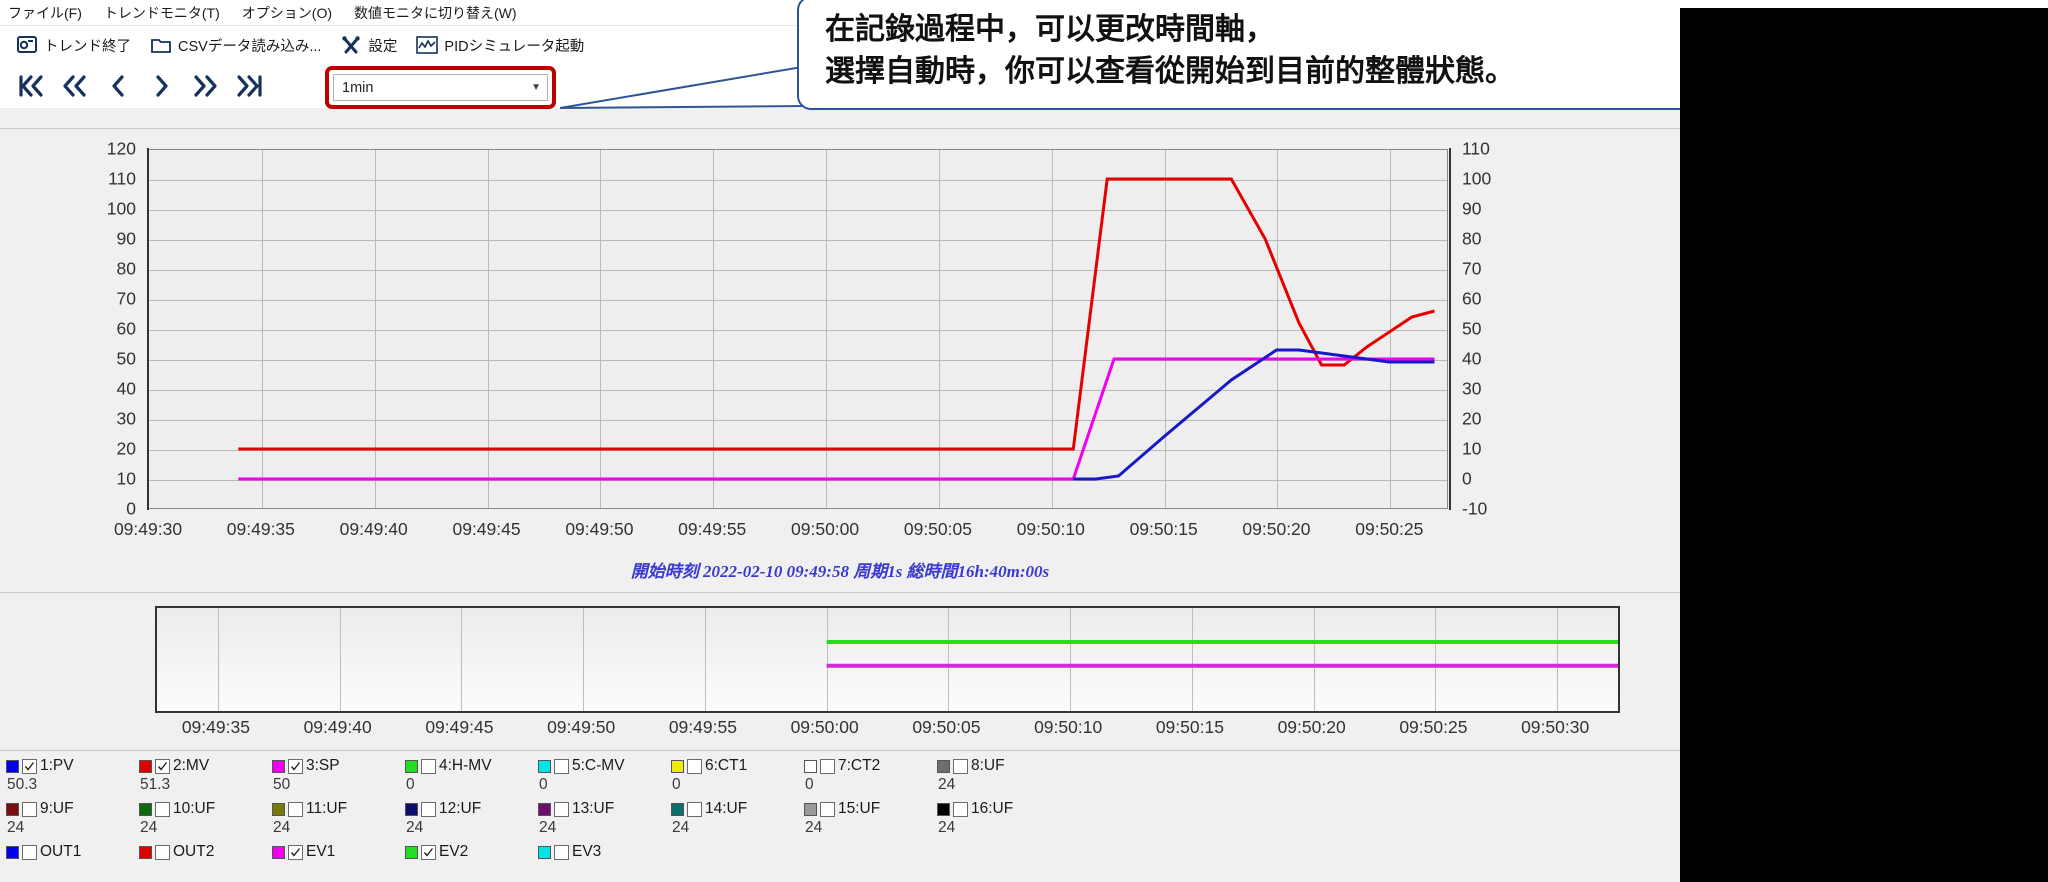 This screenshot has height=882, width=2048. Describe the element at coordinates (30, 86) in the screenshot. I see `nav-first-button` at that location.